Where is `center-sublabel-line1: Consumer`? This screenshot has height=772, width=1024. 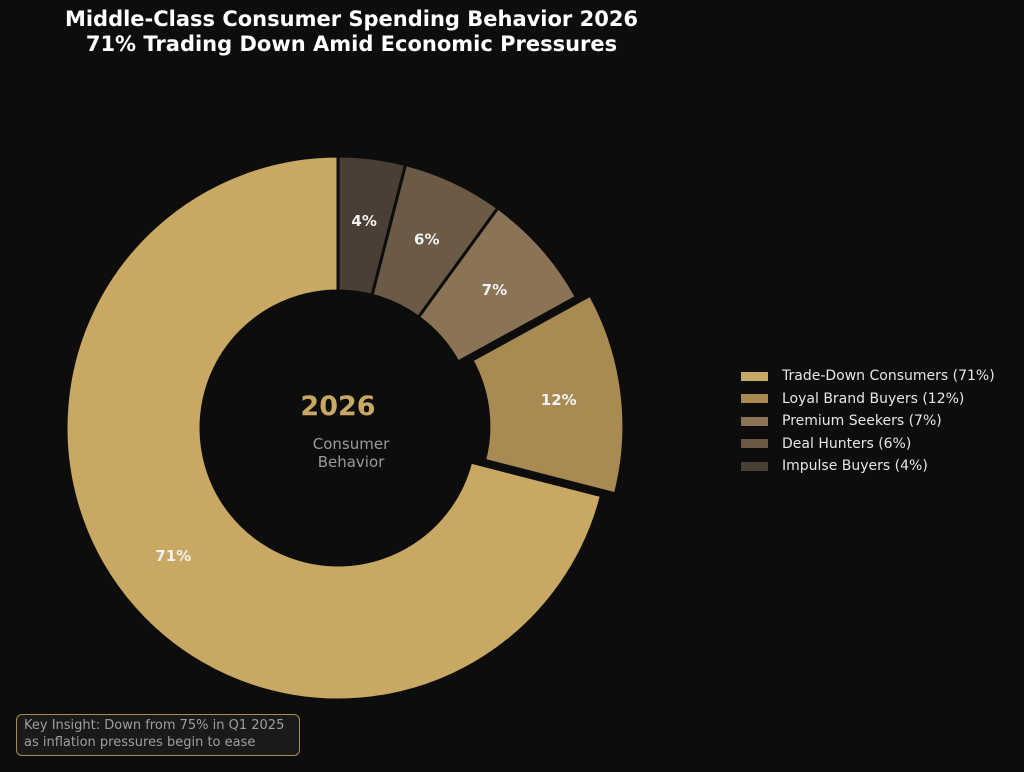
center-sublabel-line1: Consumer is located at coordinates (351, 444).